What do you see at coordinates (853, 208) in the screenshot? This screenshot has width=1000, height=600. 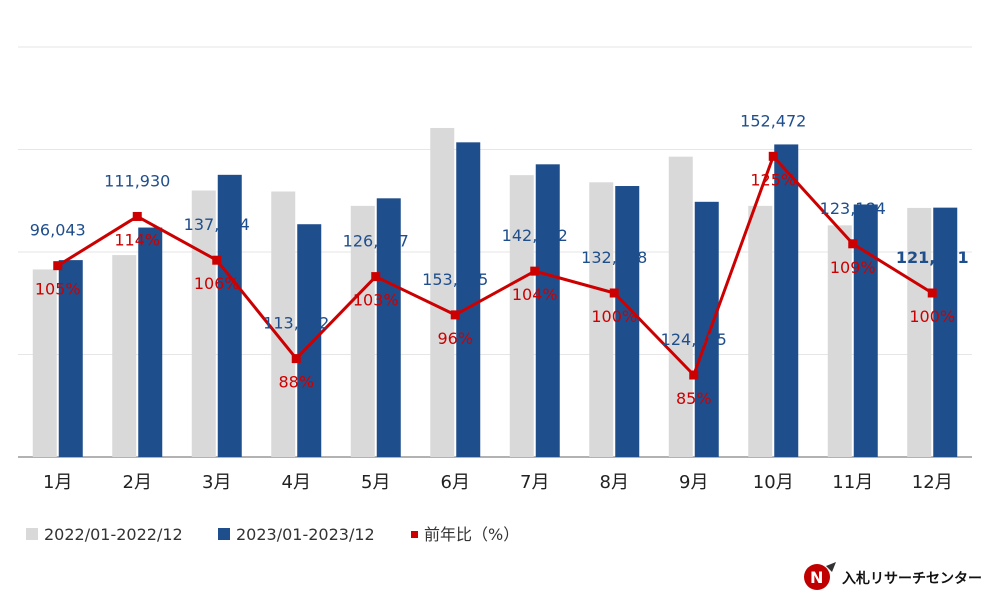 I see `value-label: 123,184` at bounding box center [853, 208].